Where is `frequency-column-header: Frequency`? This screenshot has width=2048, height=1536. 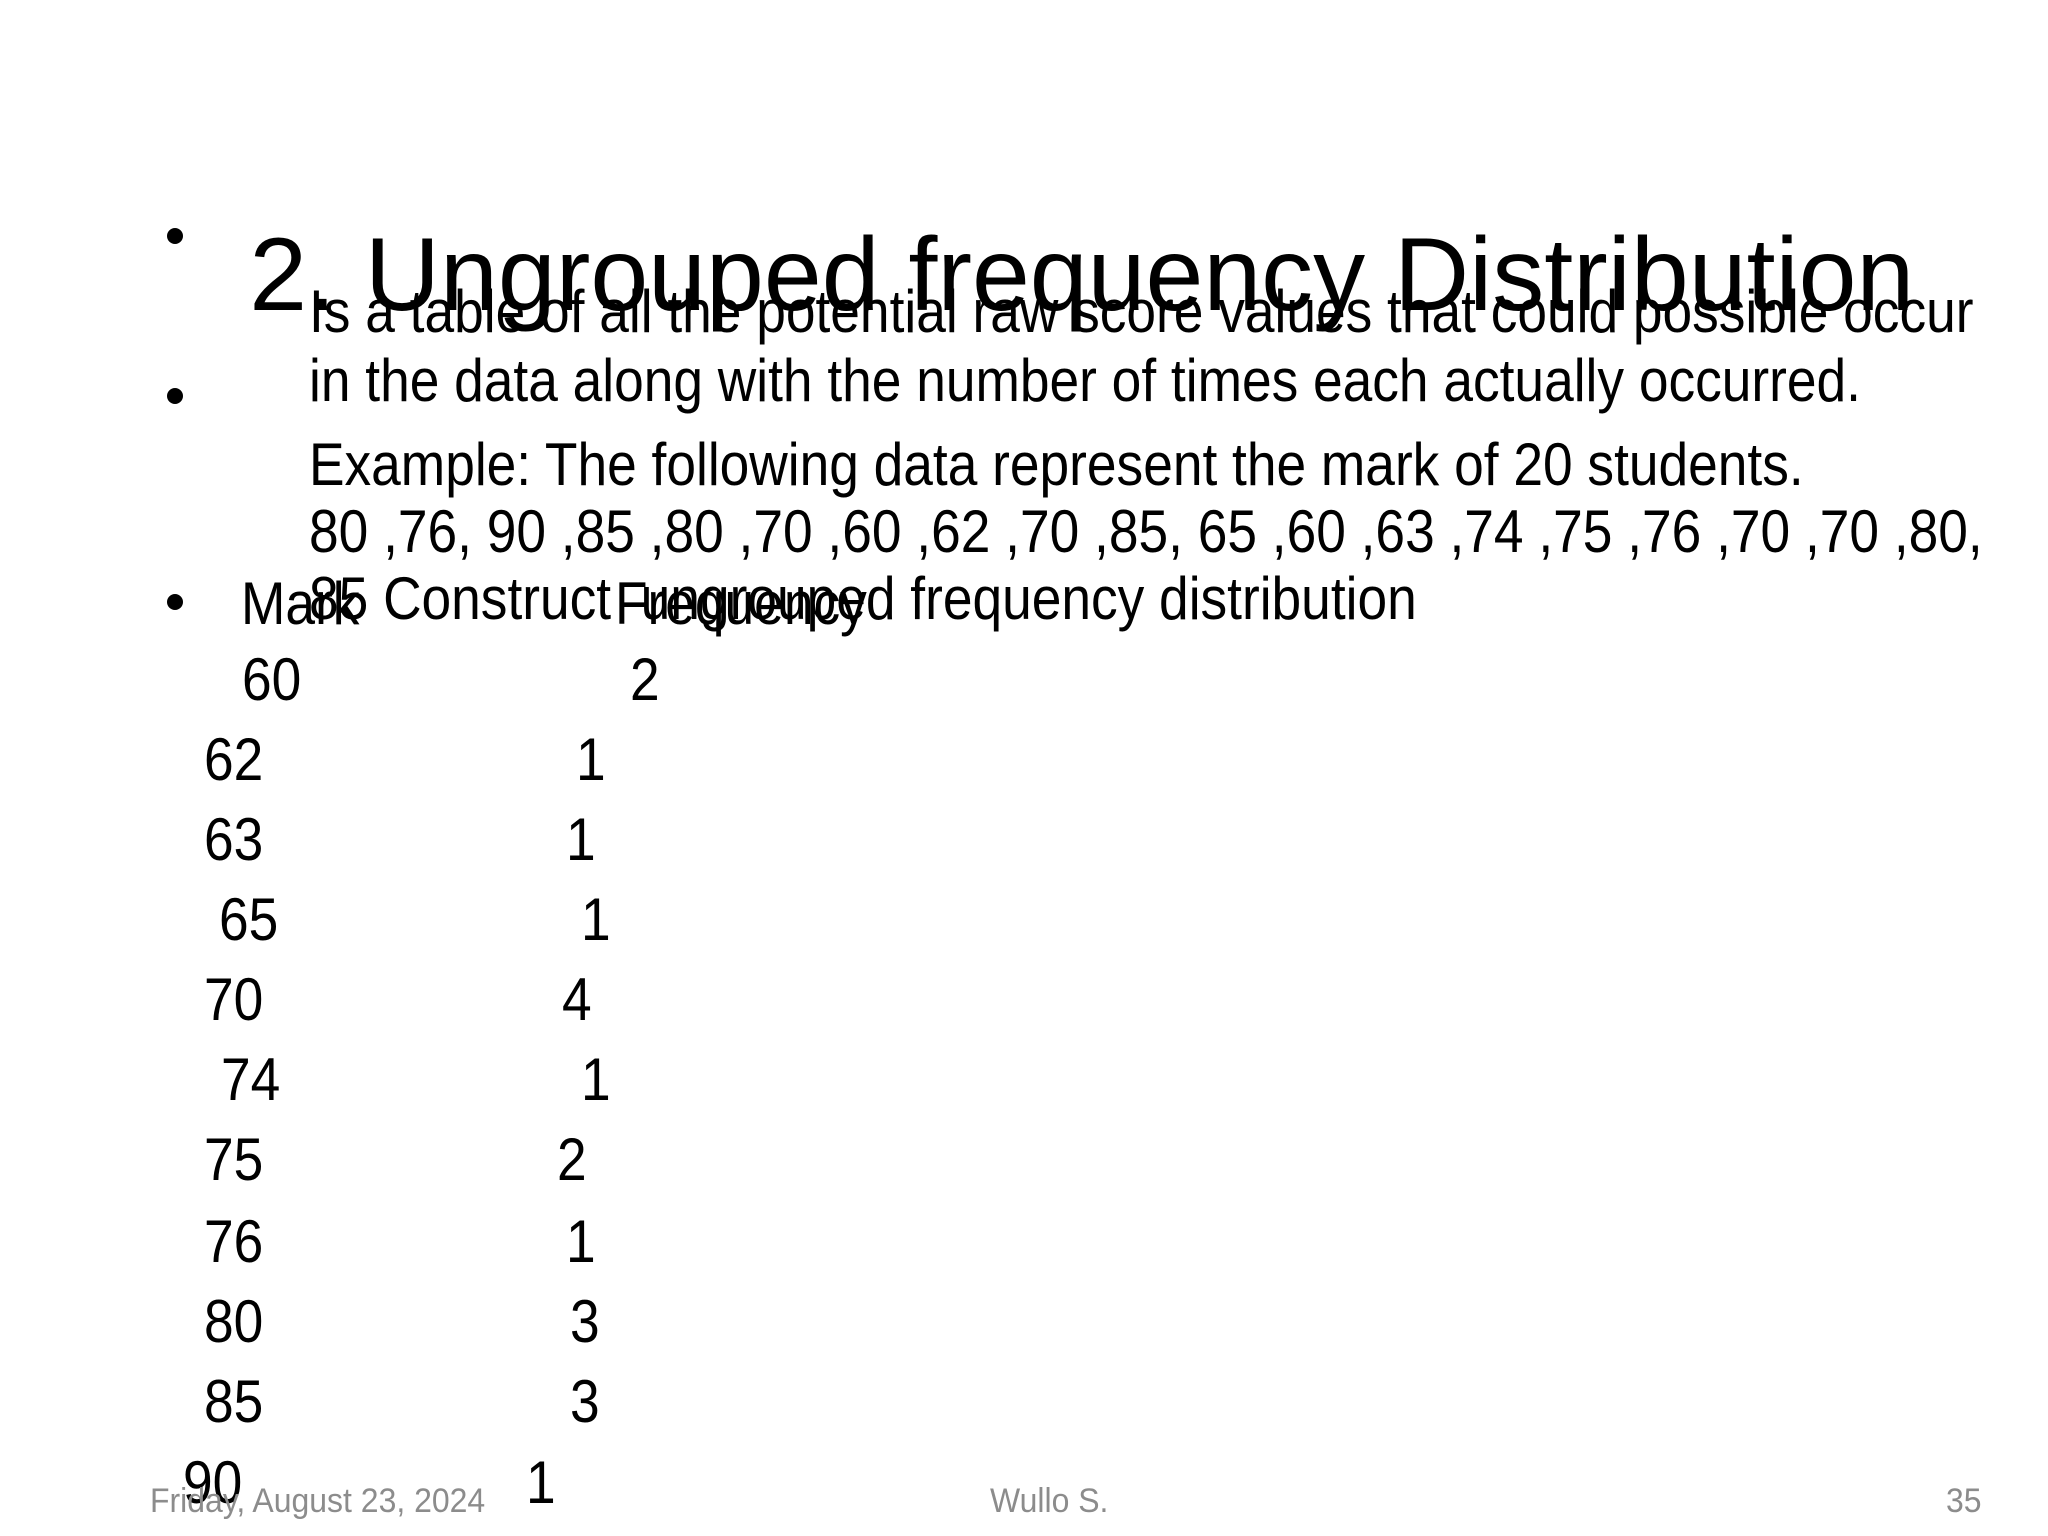 frequency-column-header: Frequency is located at coordinates (741, 603).